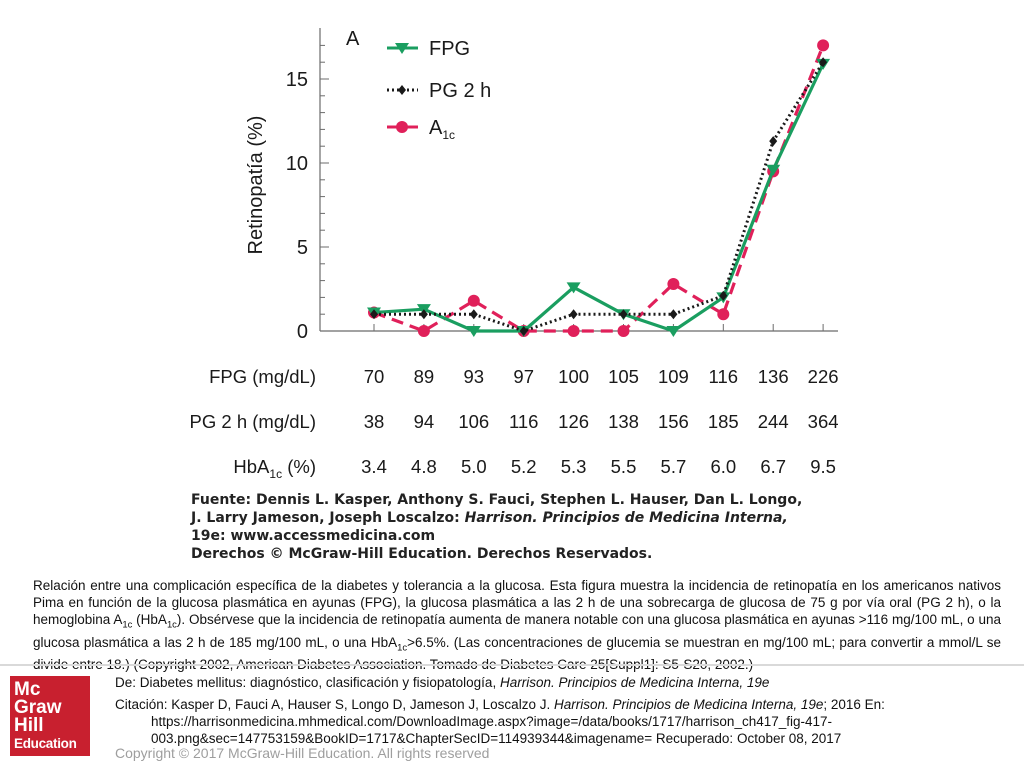 This screenshot has height=768, width=1024. What do you see at coordinates (523, 376) in the screenshot?
I see `table-cell: 97` at bounding box center [523, 376].